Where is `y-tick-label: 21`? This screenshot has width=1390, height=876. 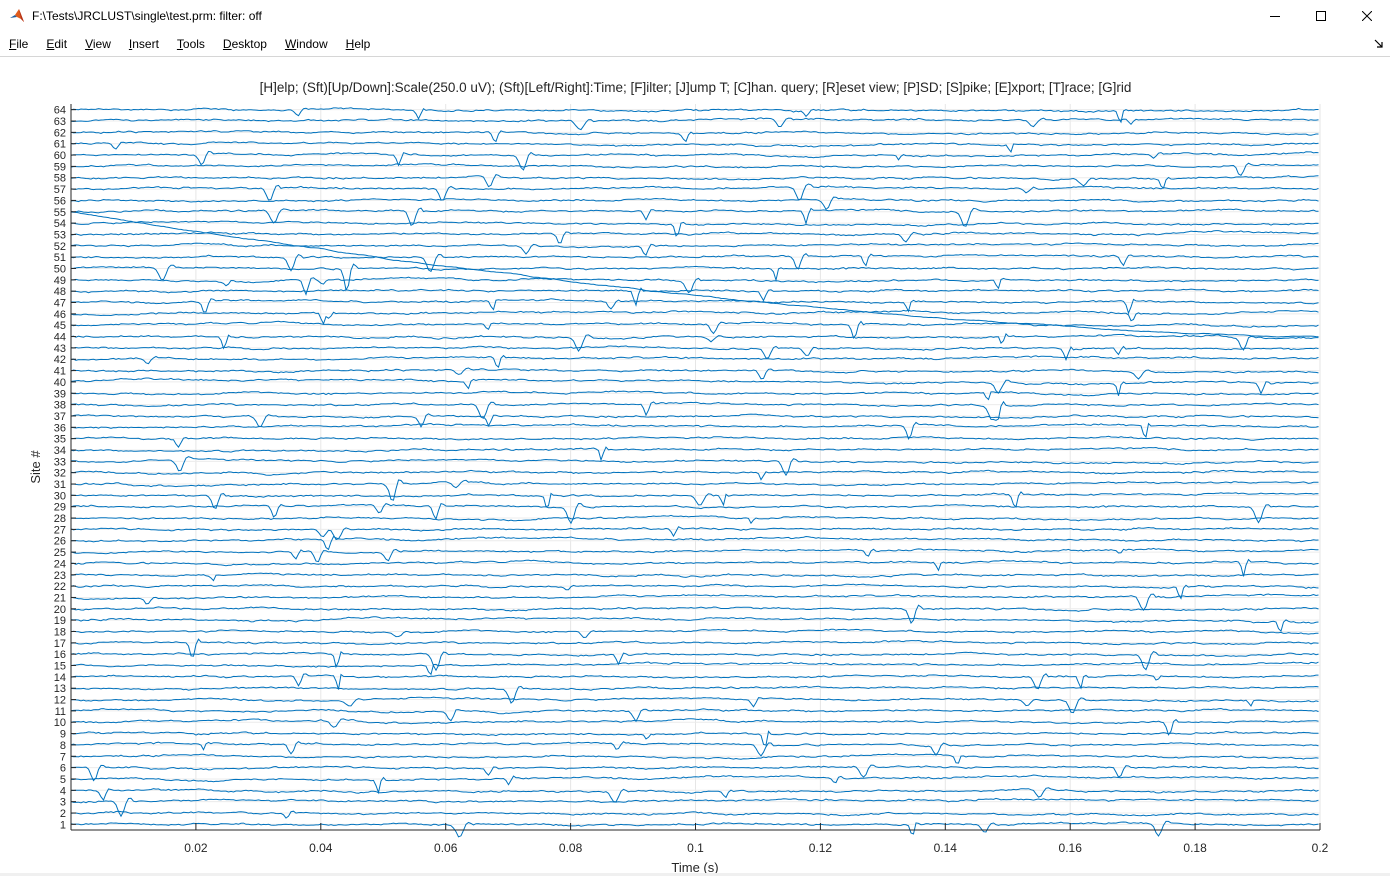 y-tick-label: 21 is located at coordinates (60, 598).